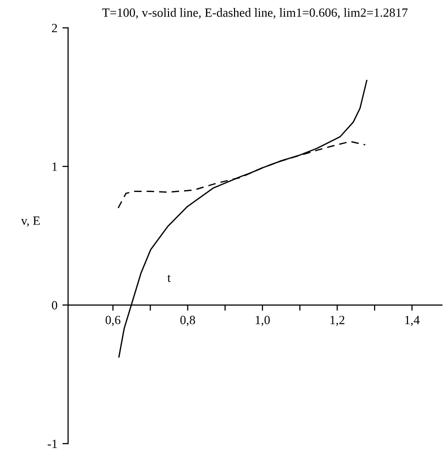 This screenshot has width=445, height=449. Describe the element at coordinates (52, 444) in the screenshot. I see `y-tick-label: -1` at that location.